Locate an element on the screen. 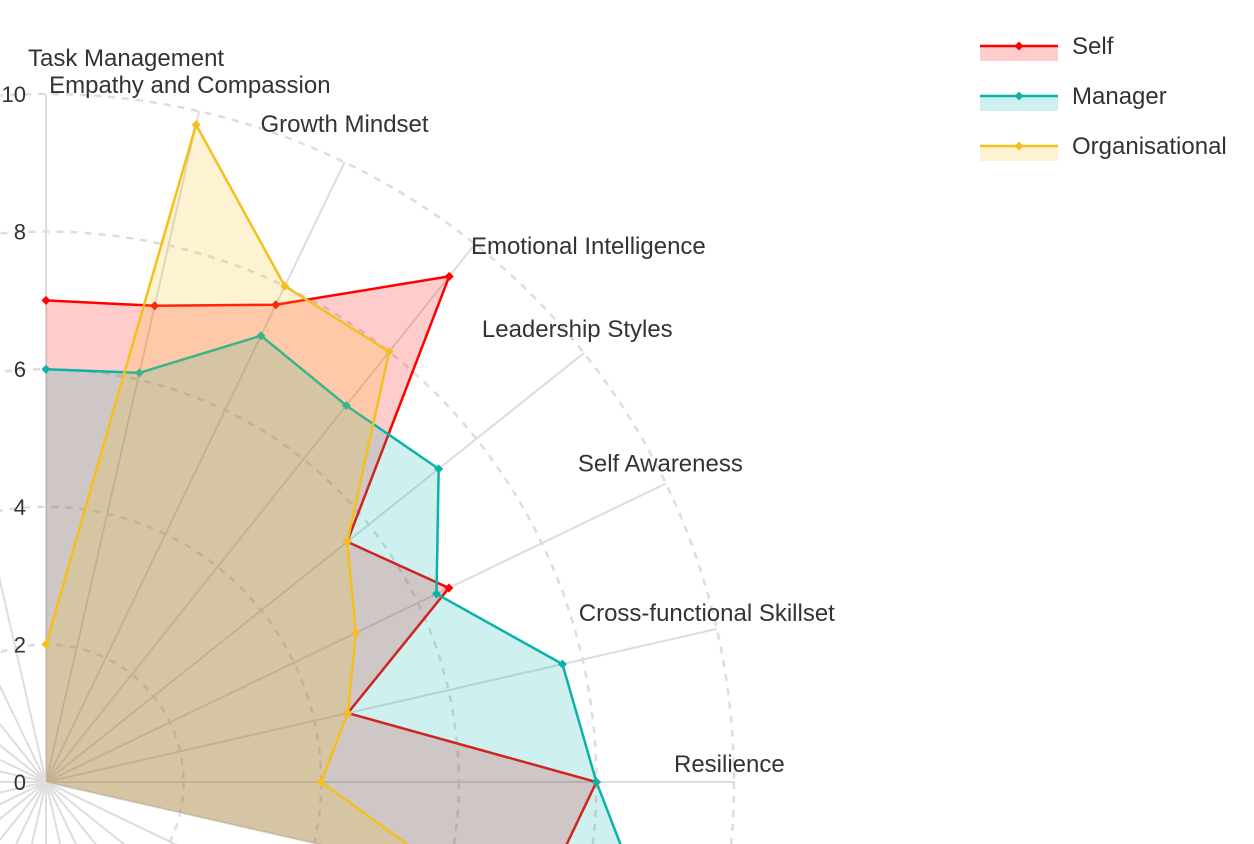 The height and width of the screenshot is (844, 1254). legend-label: Manager is located at coordinates (1119, 96).